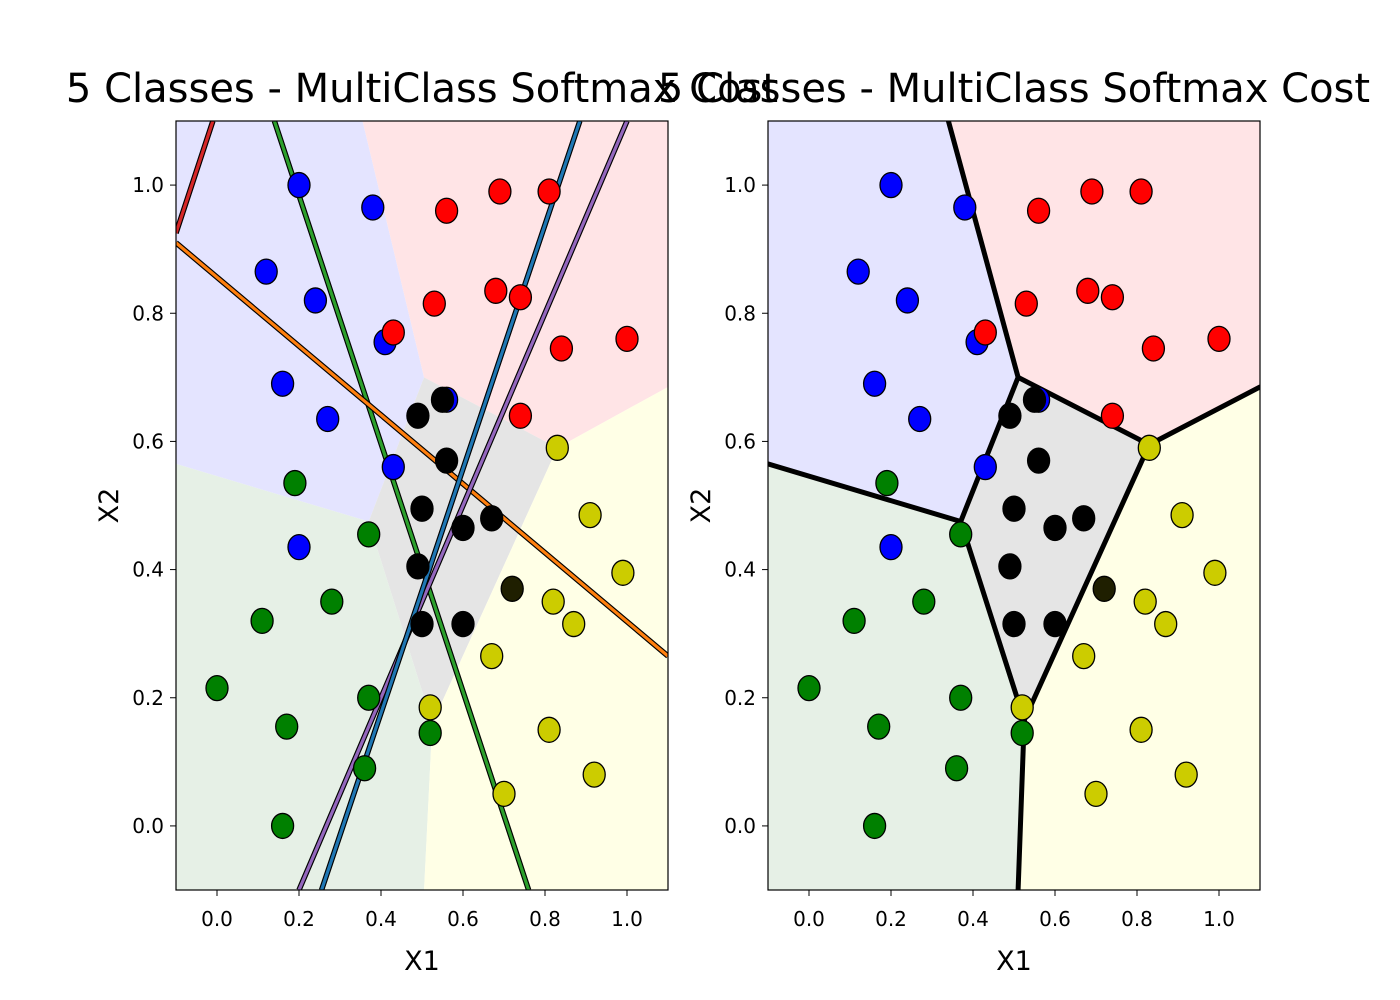  What do you see at coordinates (300, 321) in the screenshot?
I see `region-blue` at bounding box center [300, 321].